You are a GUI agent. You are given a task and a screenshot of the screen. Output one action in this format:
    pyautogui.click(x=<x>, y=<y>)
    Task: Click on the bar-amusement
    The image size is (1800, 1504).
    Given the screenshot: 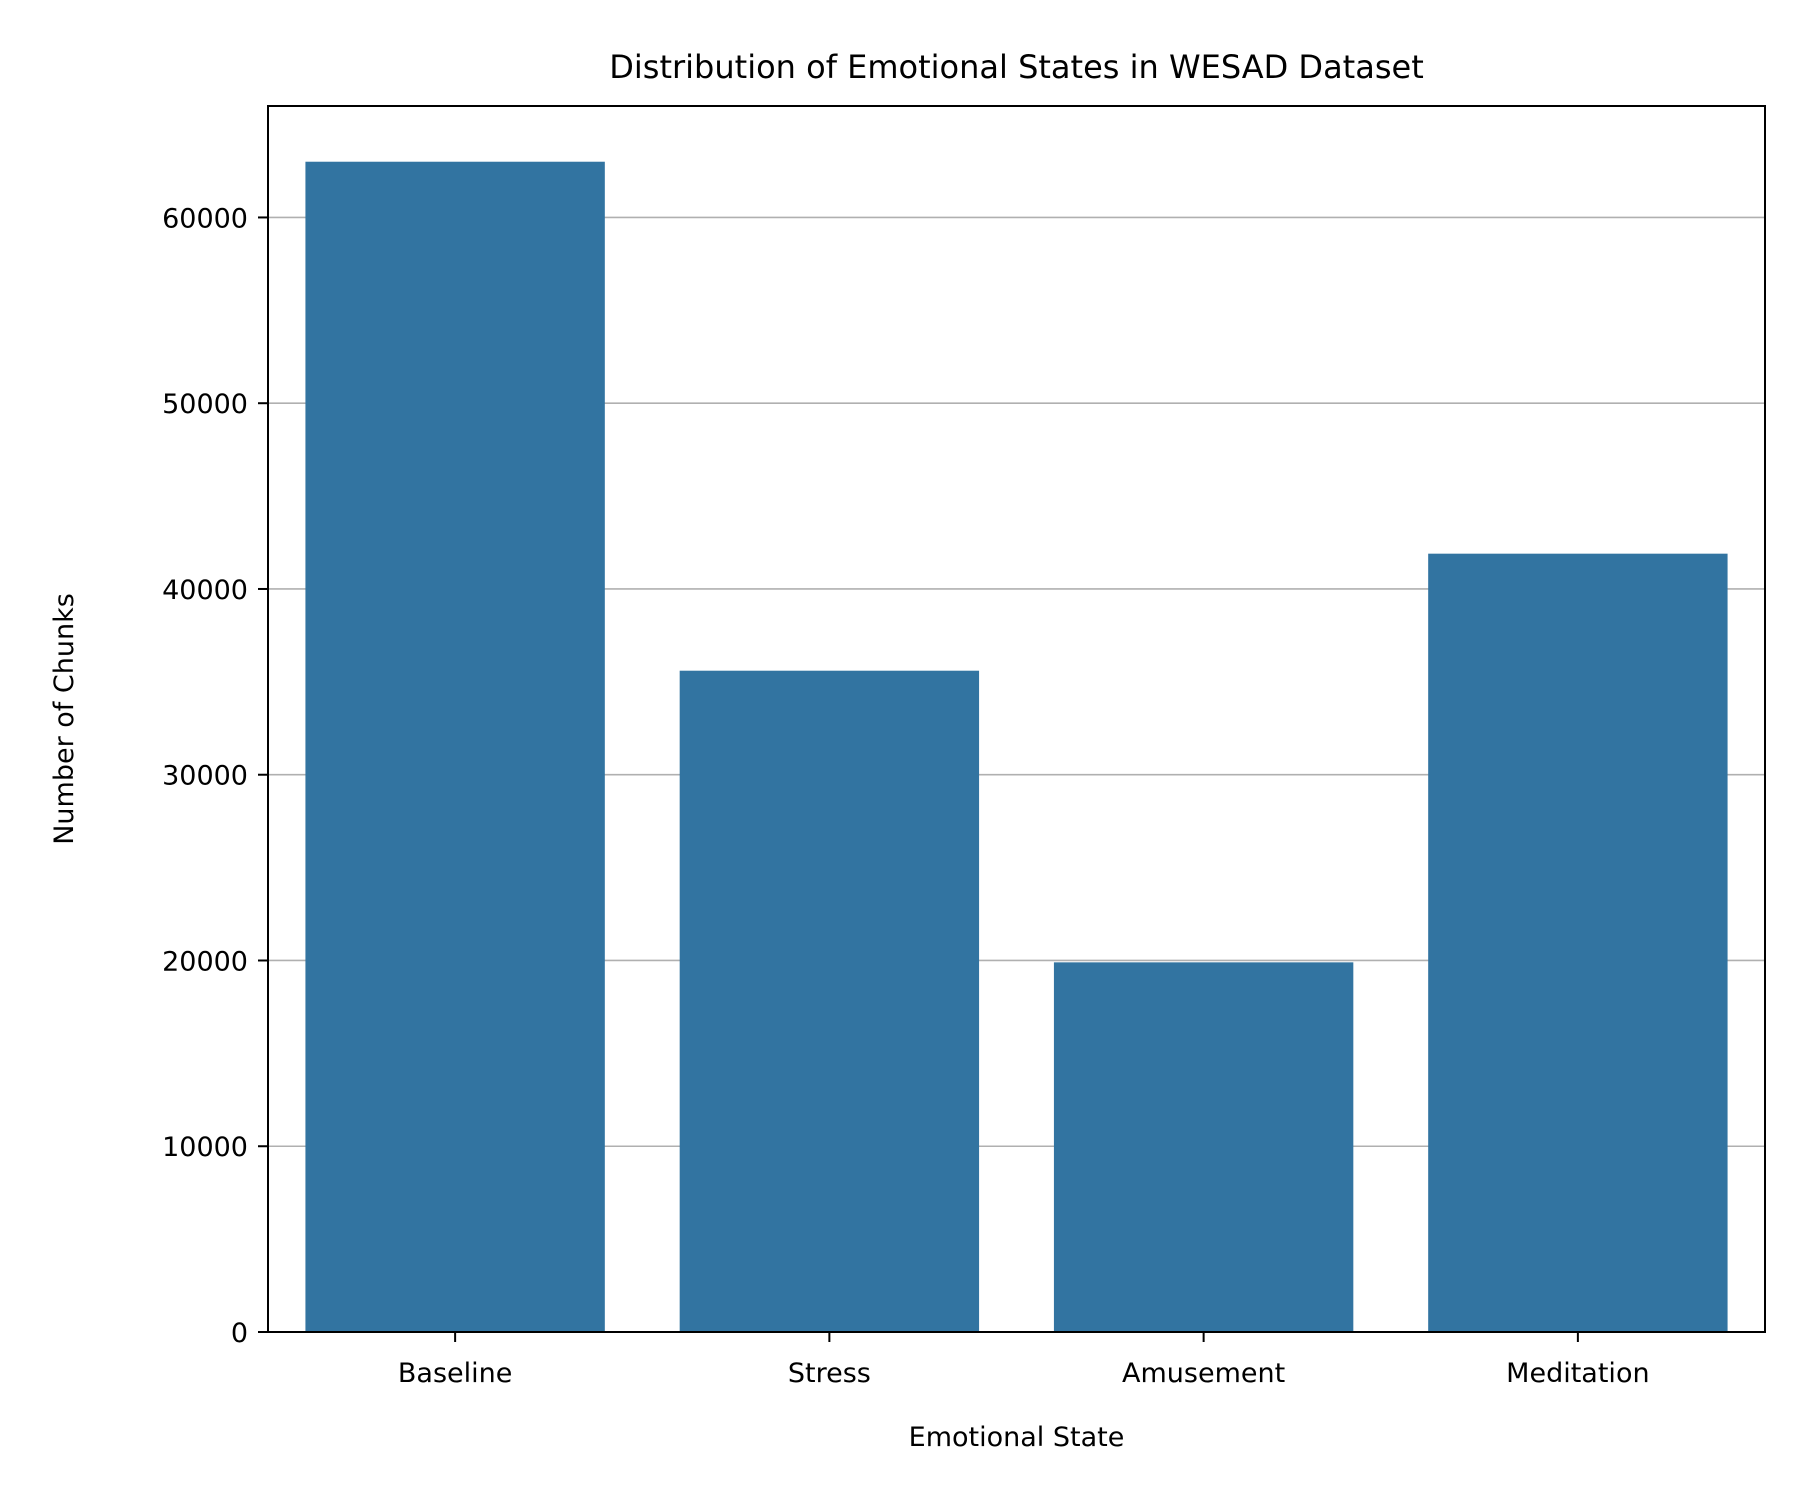 What is the action you would take?
    pyautogui.click(x=1203, y=1147)
    